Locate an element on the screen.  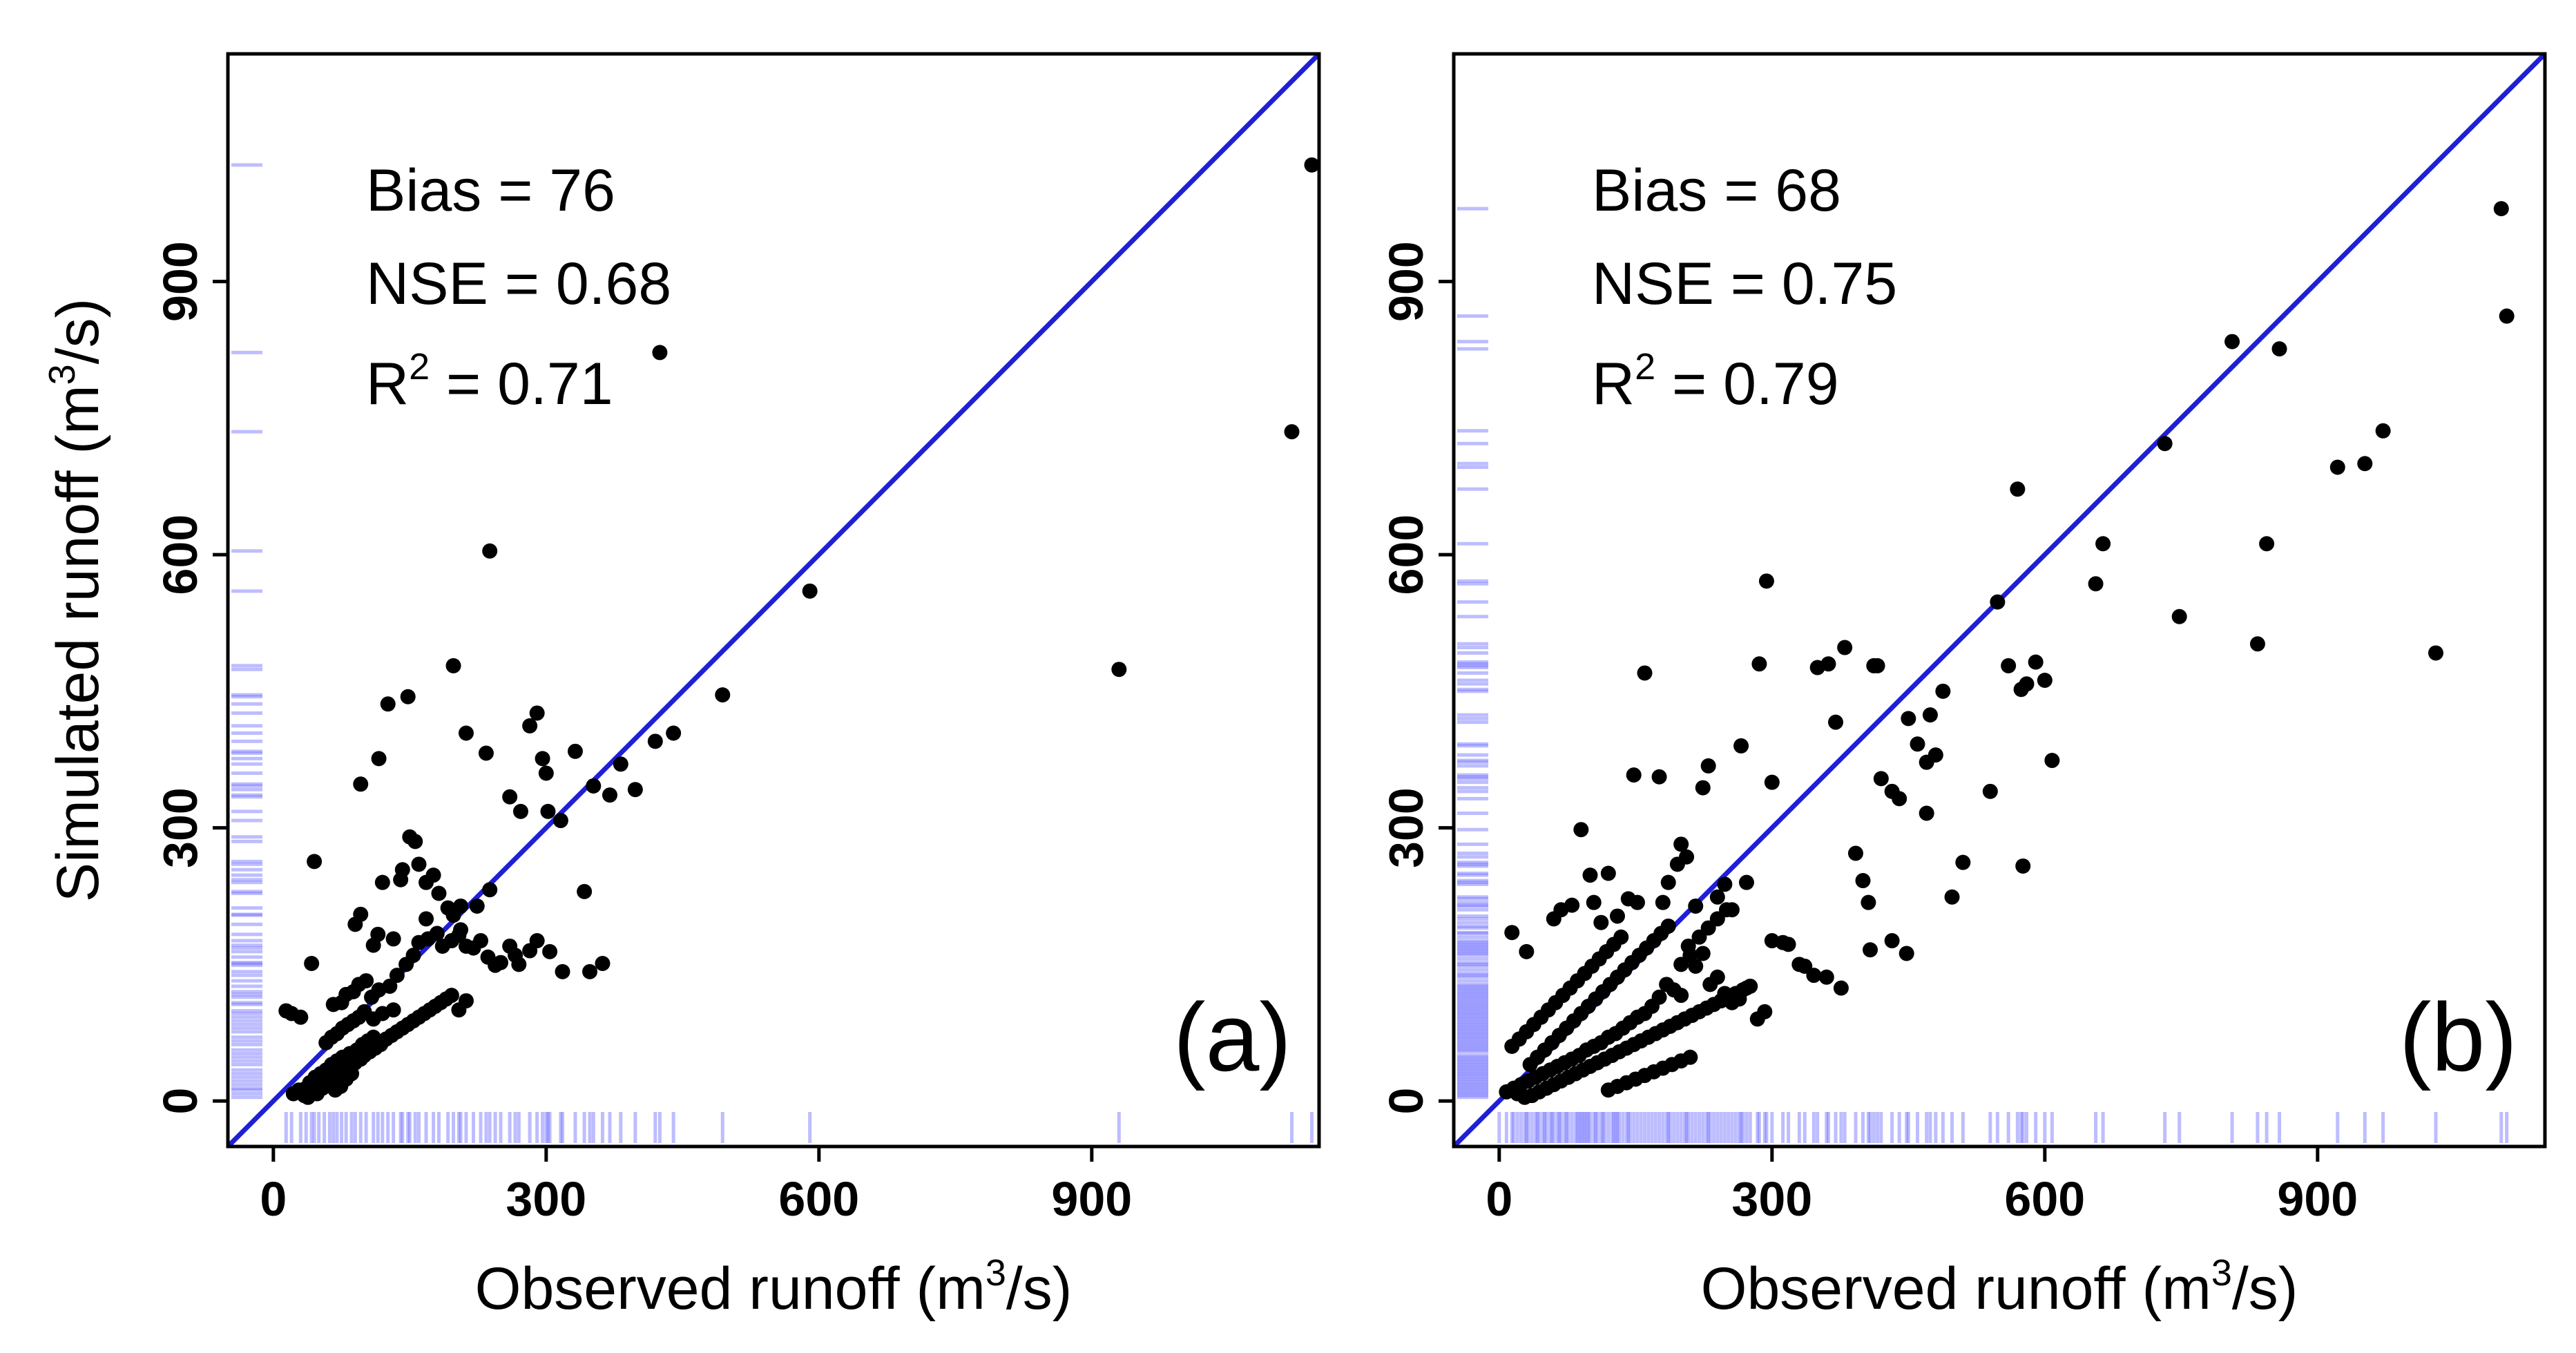
y-tick-label: 900 is located at coordinates (1406, 282).